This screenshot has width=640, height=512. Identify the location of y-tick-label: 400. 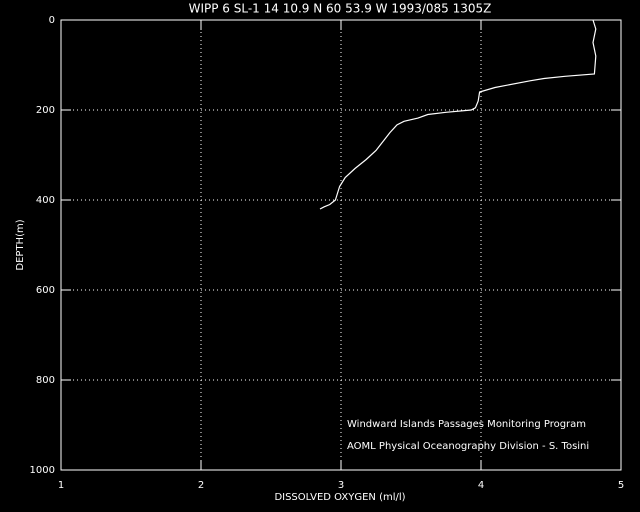
(45, 200).